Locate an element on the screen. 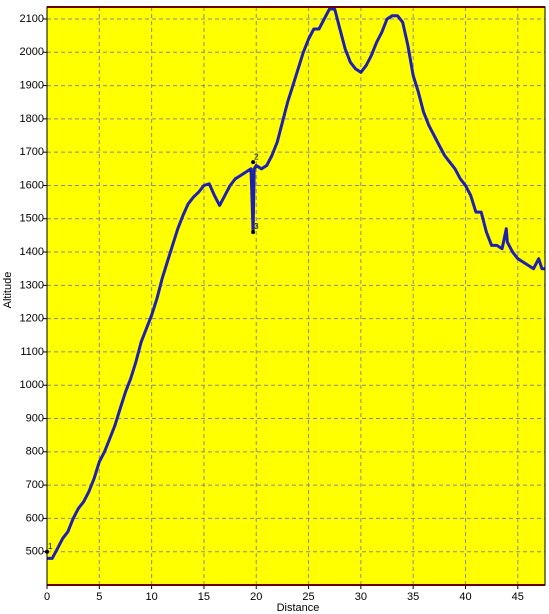 The image size is (549, 614). annotation-label: 2 is located at coordinates (256, 156).